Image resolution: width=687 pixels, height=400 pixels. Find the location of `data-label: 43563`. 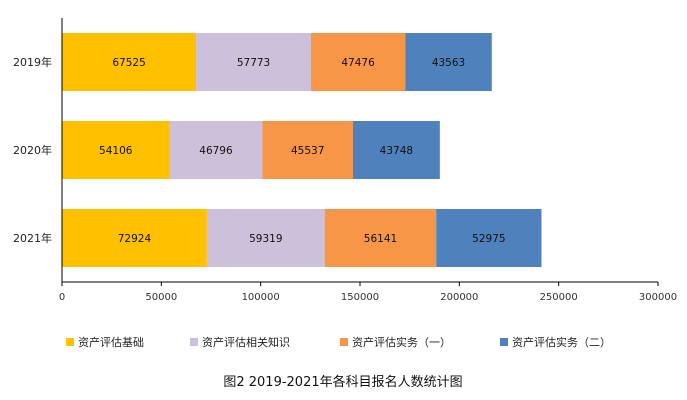

data-label: 43563 is located at coordinates (448, 63).